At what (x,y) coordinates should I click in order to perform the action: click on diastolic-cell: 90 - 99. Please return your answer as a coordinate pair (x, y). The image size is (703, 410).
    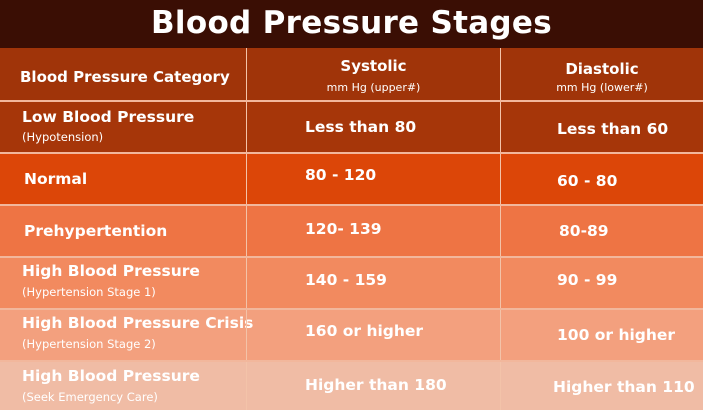
    Looking at the image, I should click on (601, 283).